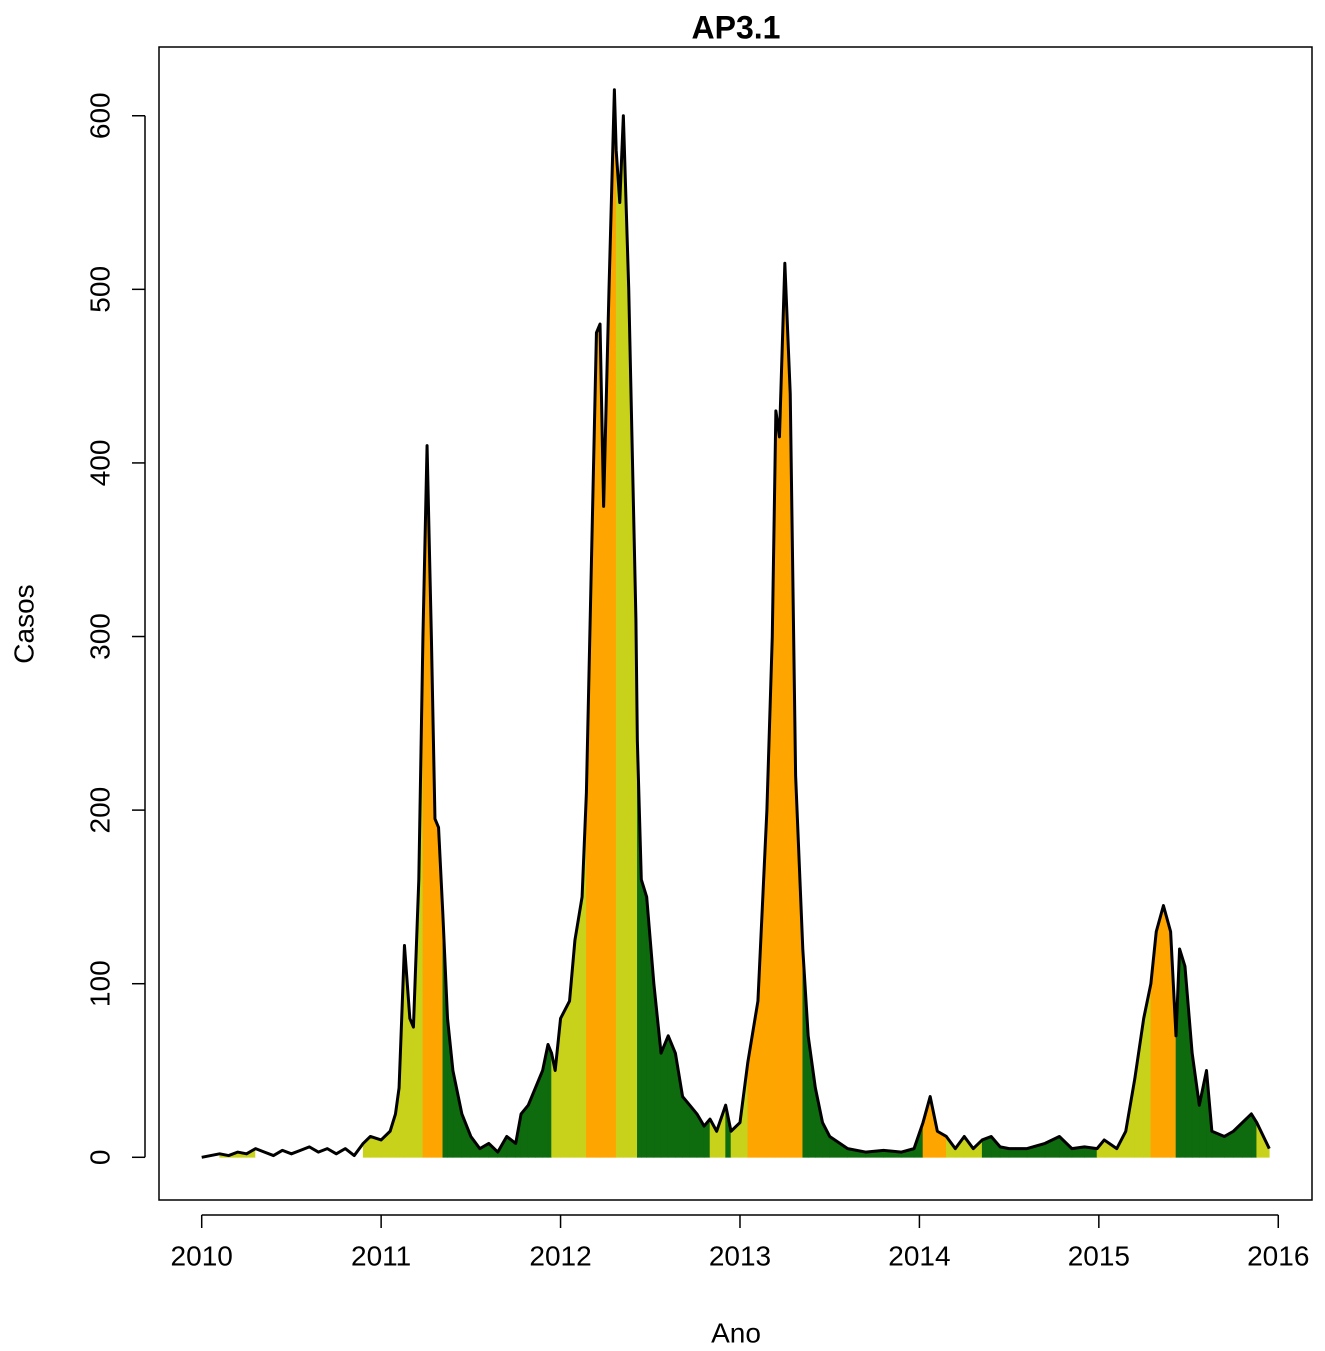  Describe the element at coordinates (99, 983) in the screenshot. I see `y-tick-label: 100` at that location.